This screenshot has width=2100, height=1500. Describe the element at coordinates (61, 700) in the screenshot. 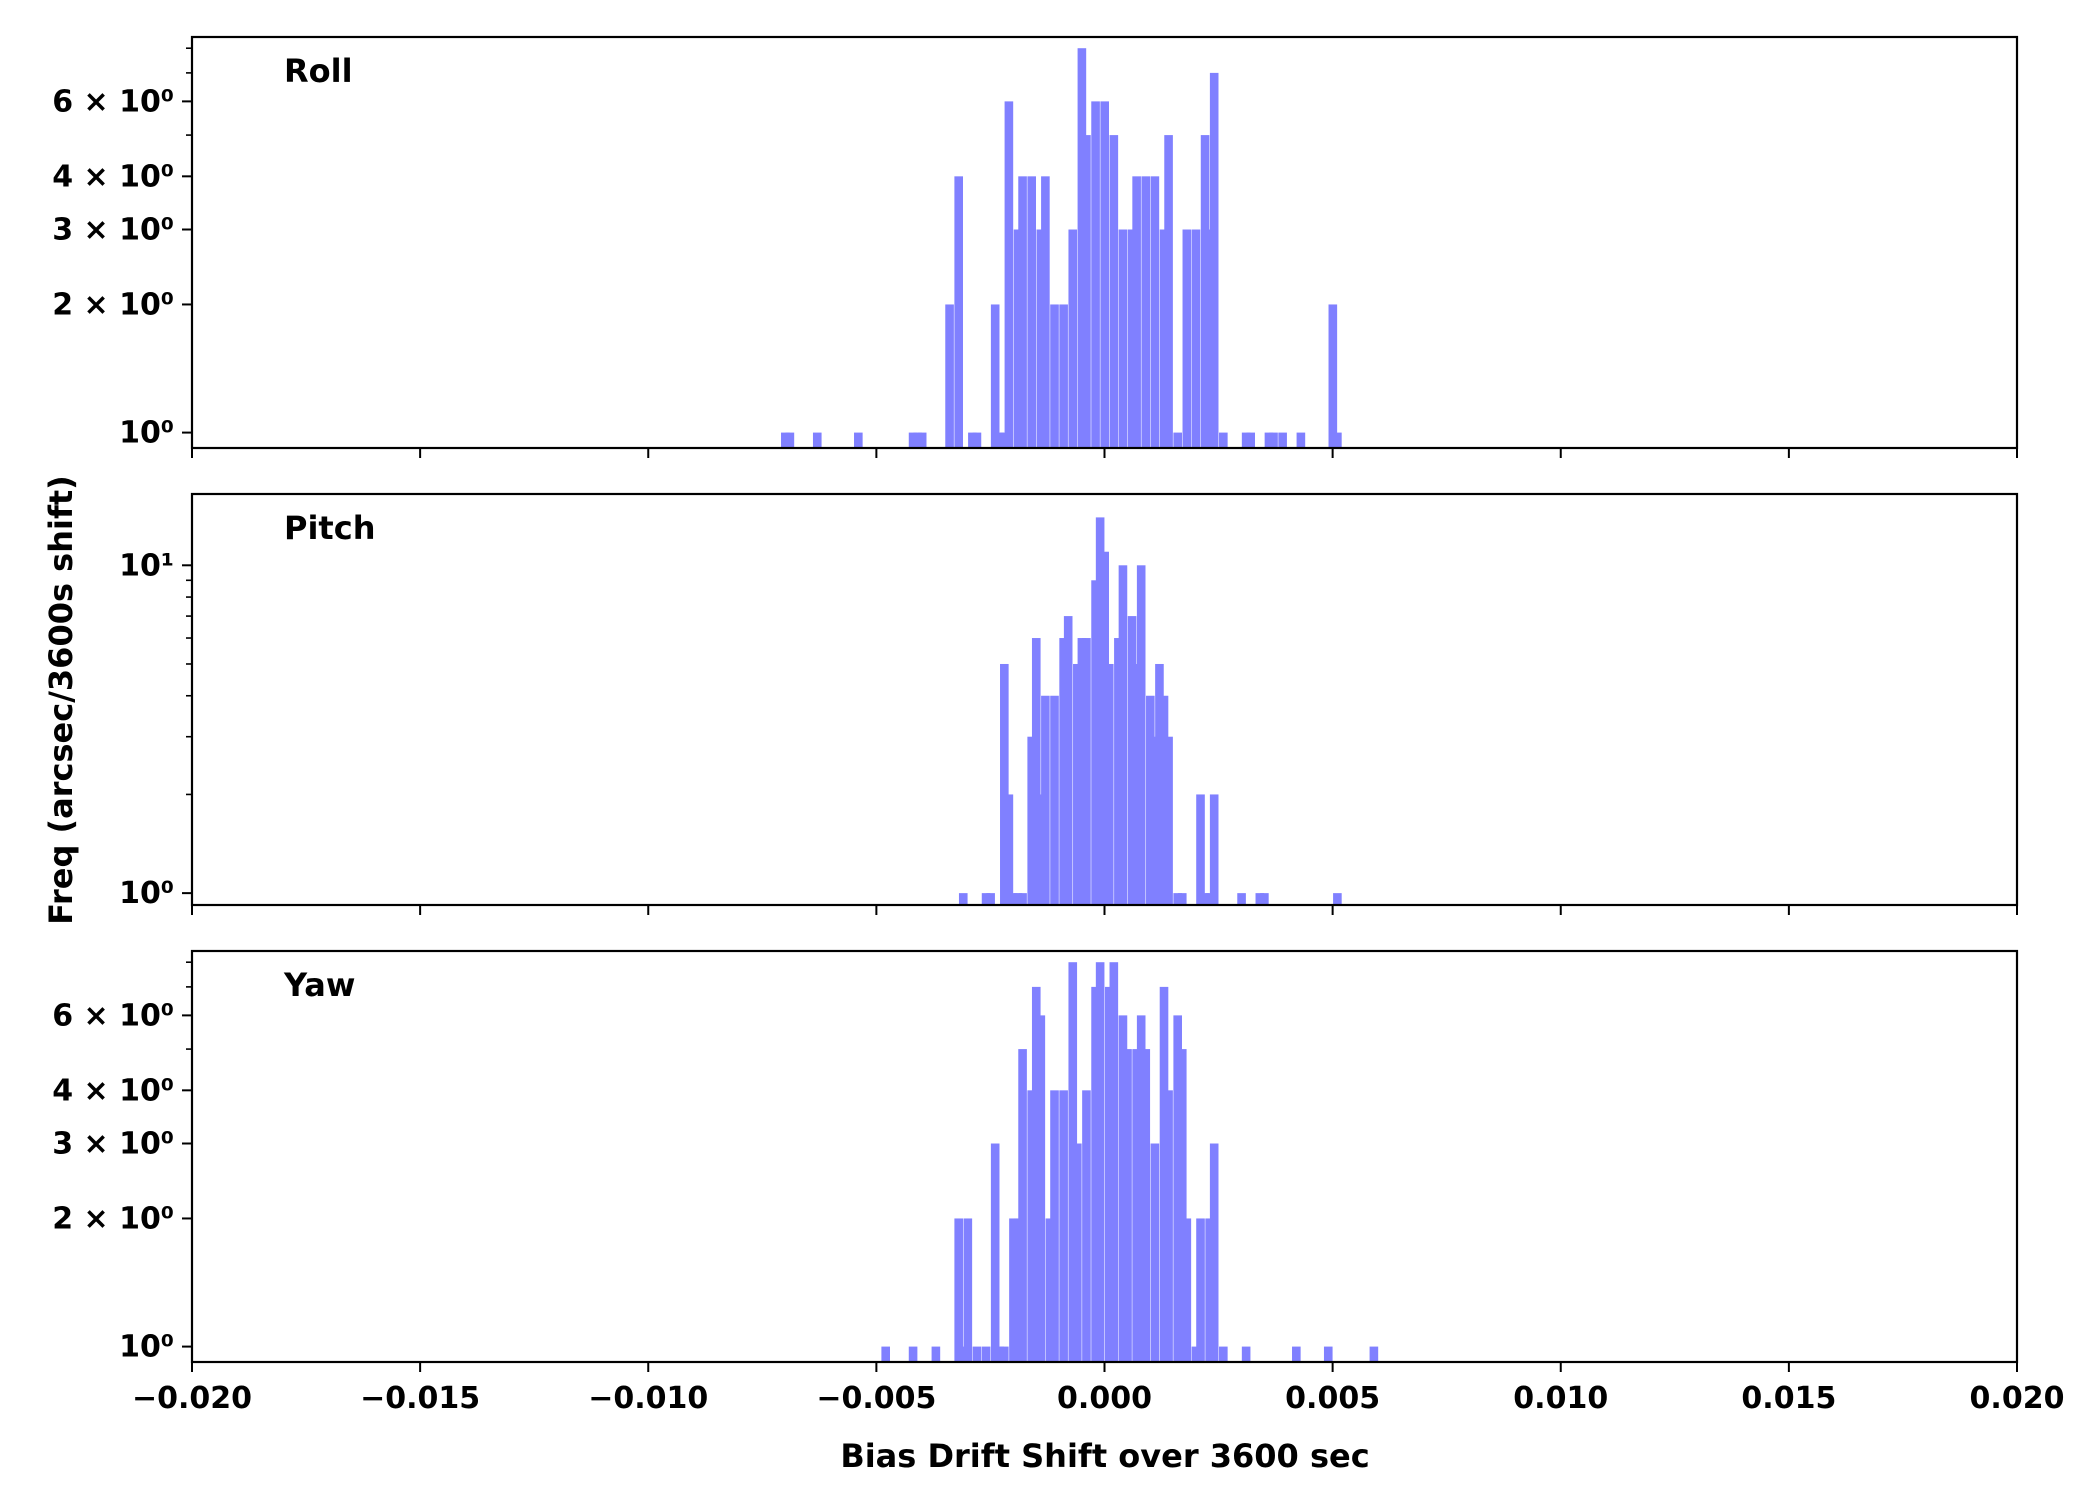

I see `y-axis-label: Freq (arcsec/3600s shift)` at that location.